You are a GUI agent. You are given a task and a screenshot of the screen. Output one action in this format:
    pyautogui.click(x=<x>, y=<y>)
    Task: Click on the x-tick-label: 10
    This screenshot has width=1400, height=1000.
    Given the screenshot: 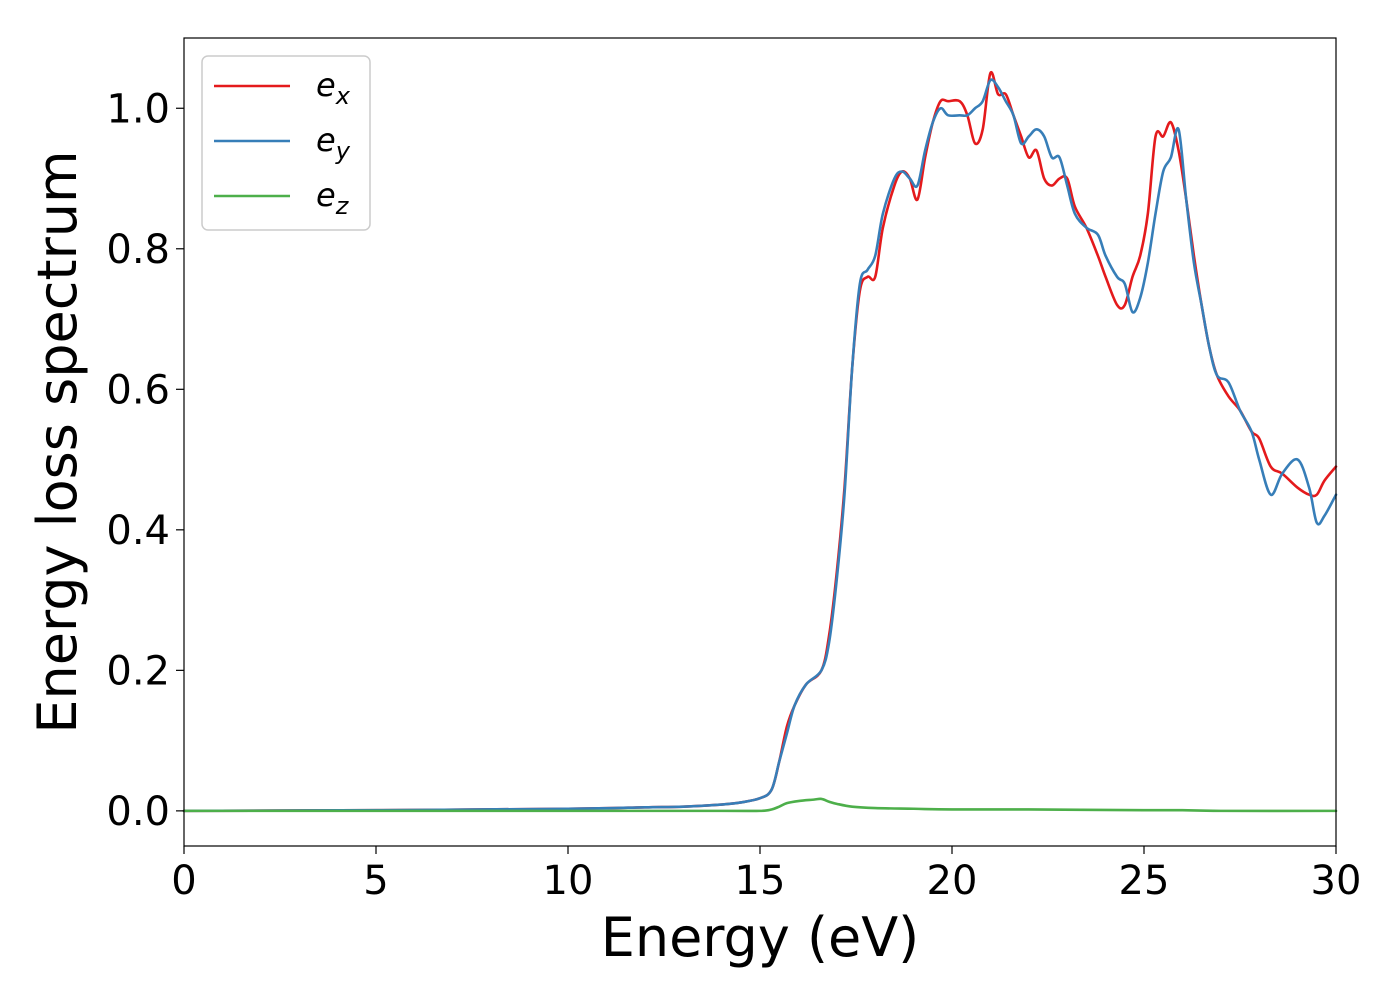 What is the action you would take?
    pyautogui.click(x=568, y=881)
    